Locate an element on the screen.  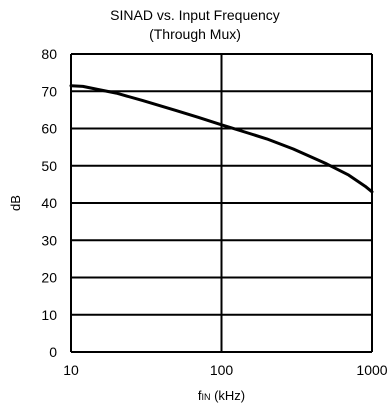
chart-title: SINAD vs. Input Frequency is located at coordinates (195, 15).